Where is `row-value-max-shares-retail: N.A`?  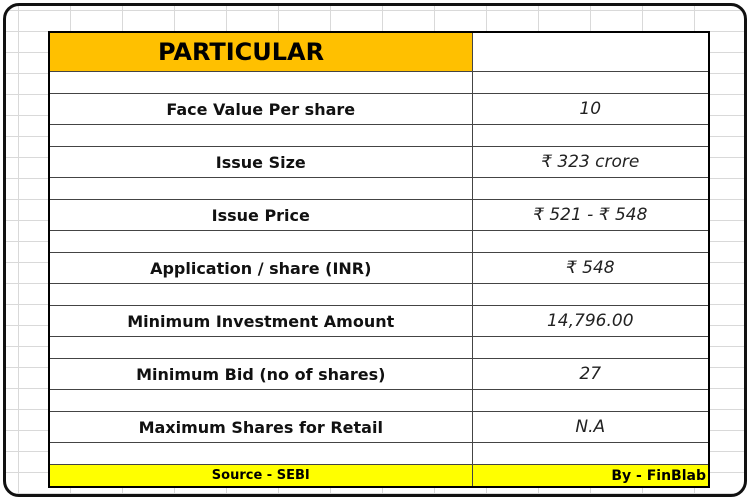 row-value-max-shares-retail: N.A is located at coordinates (590, 427).